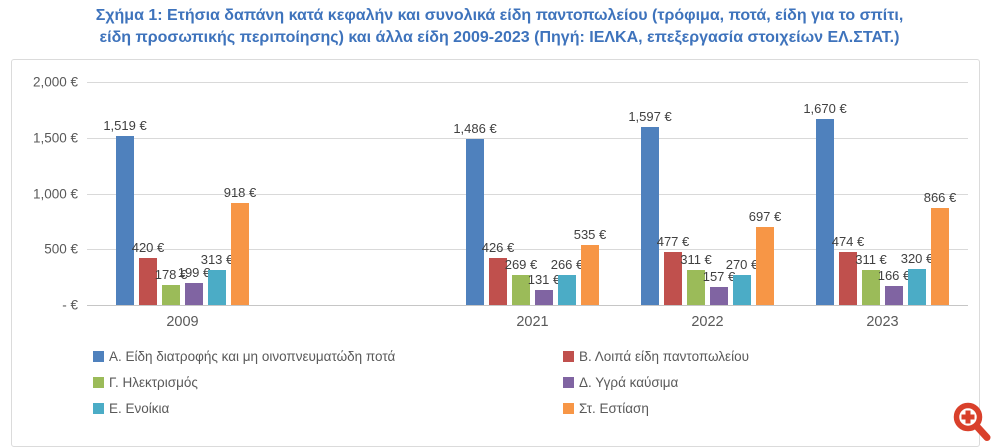 The height and width of the screenshot is (448, 999). What do you see at coordinates (61, 249) in the screenshot?
I see `y-axis-tick-label: 500 €` at bounding box center [61, 249].